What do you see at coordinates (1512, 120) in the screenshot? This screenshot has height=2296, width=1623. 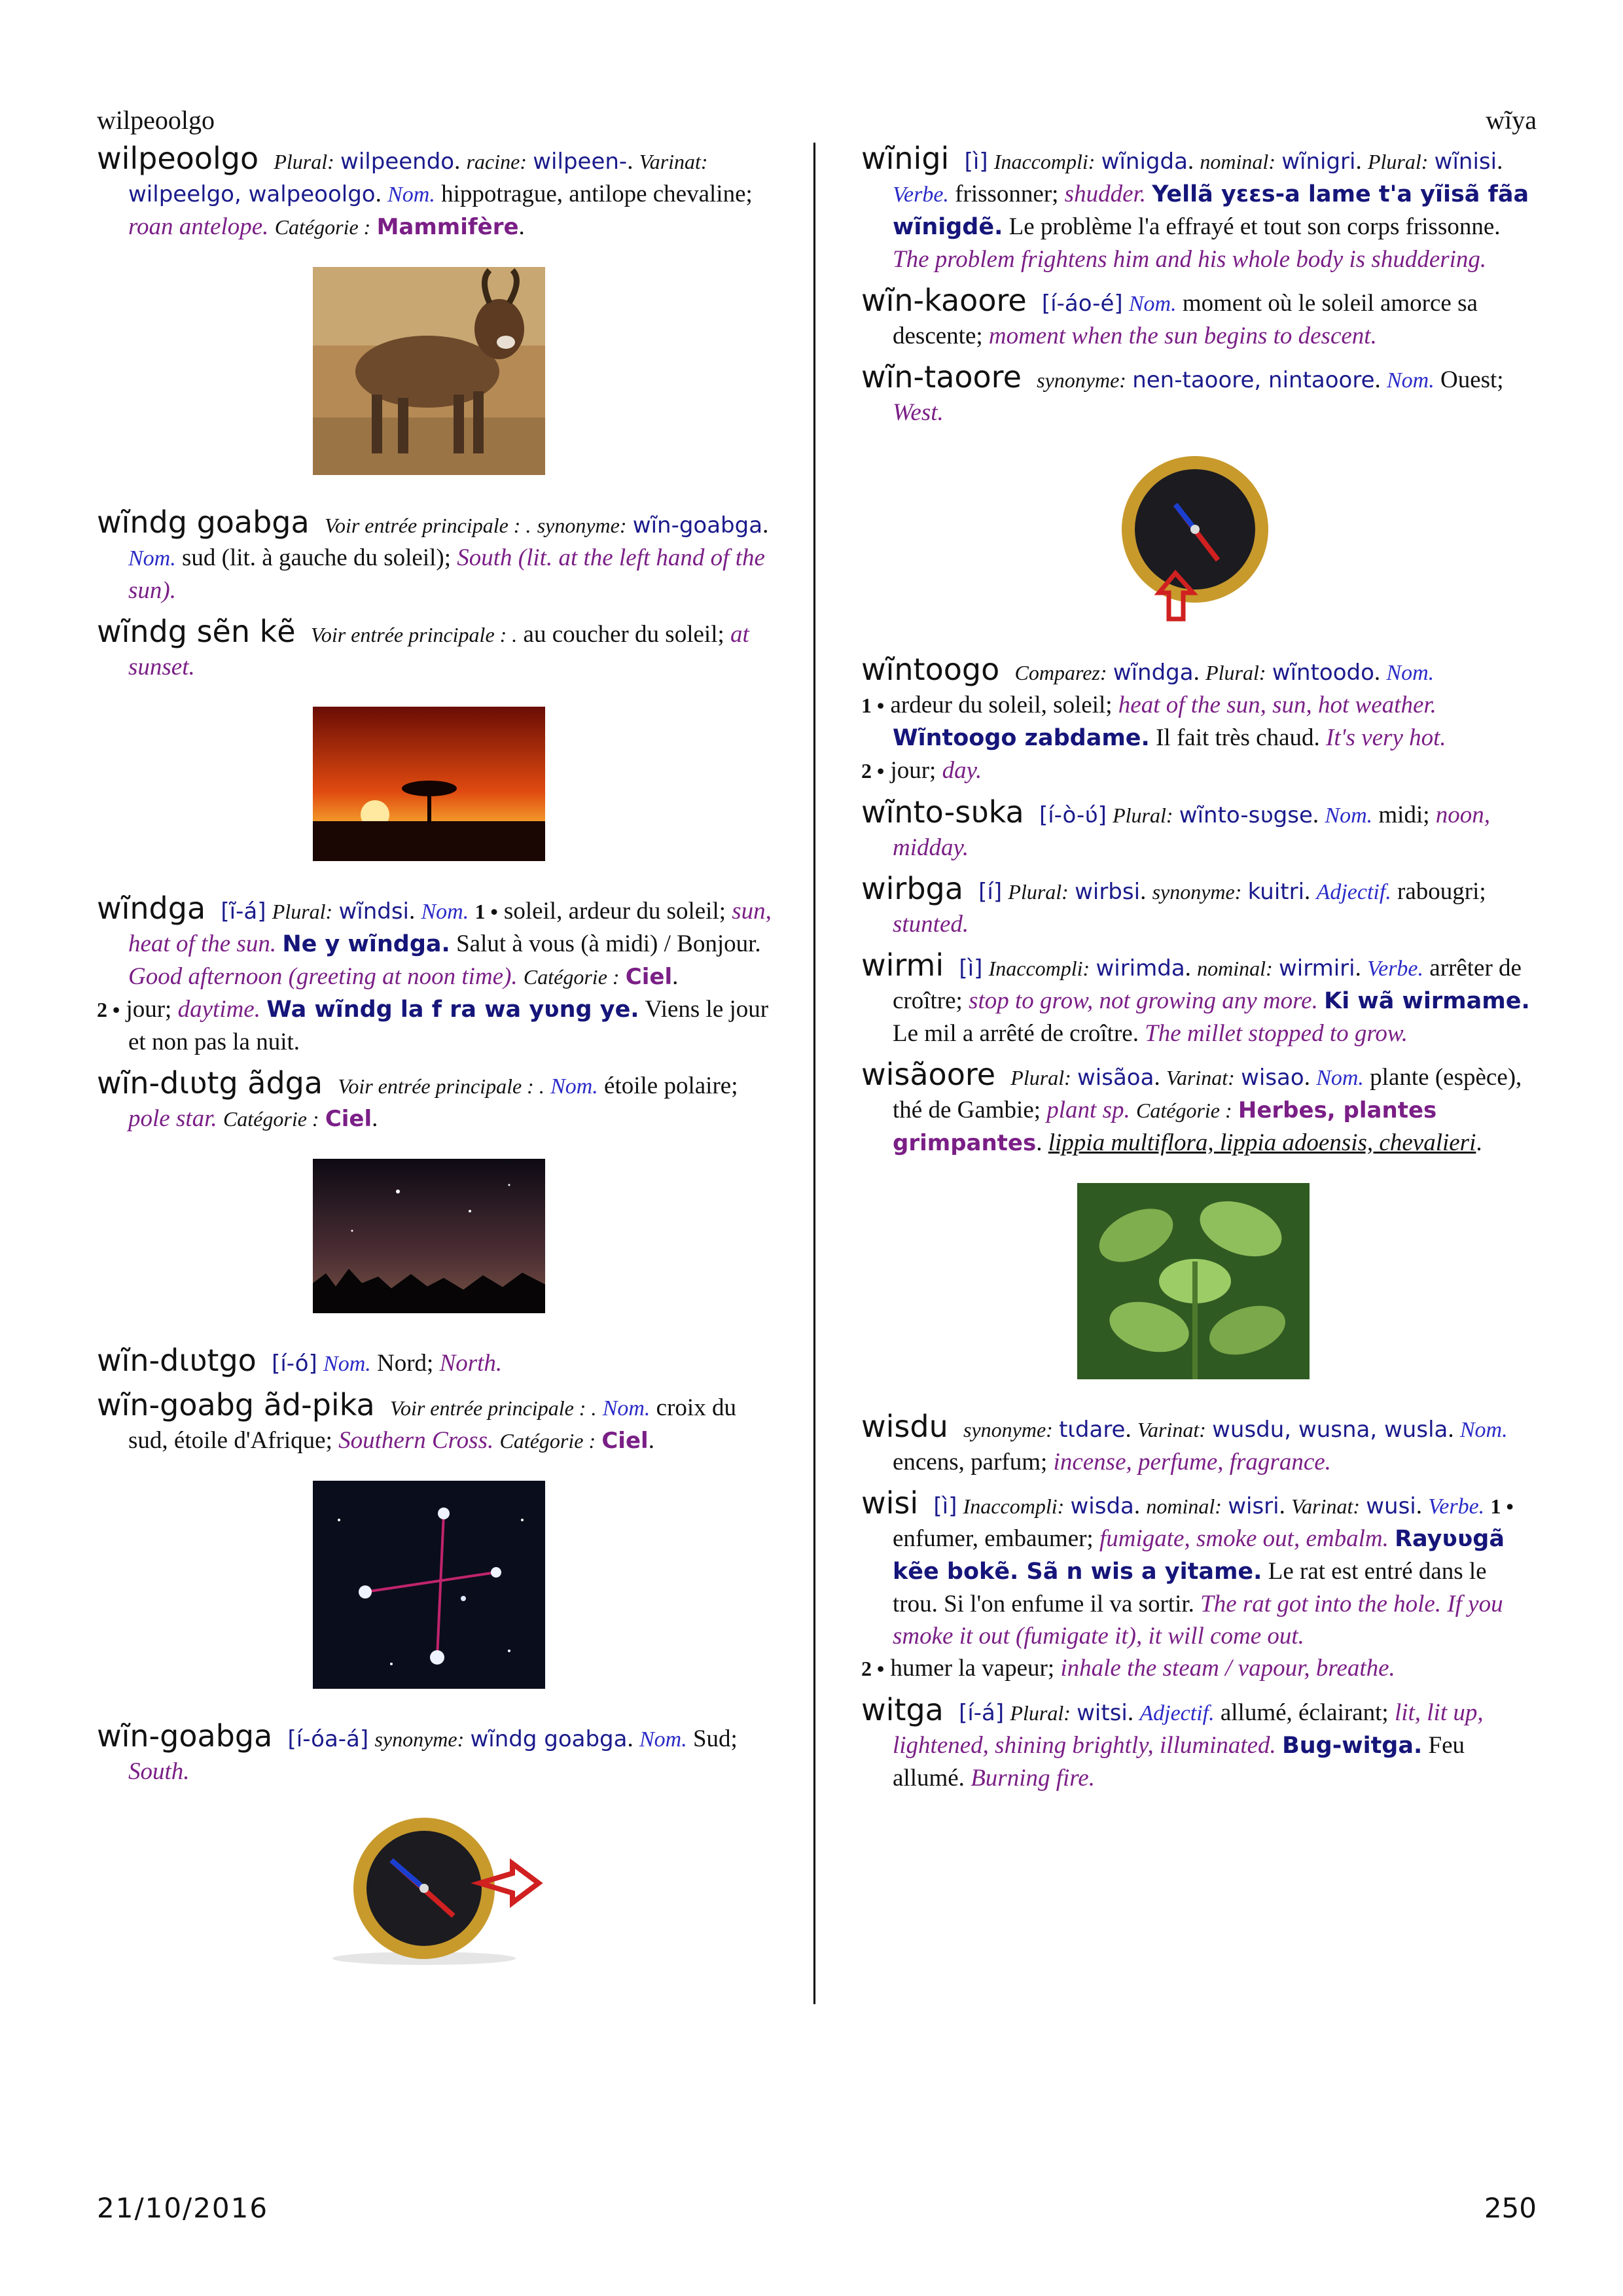 I see `running-header-right: wĩya` at bounding box center [1512, 120].